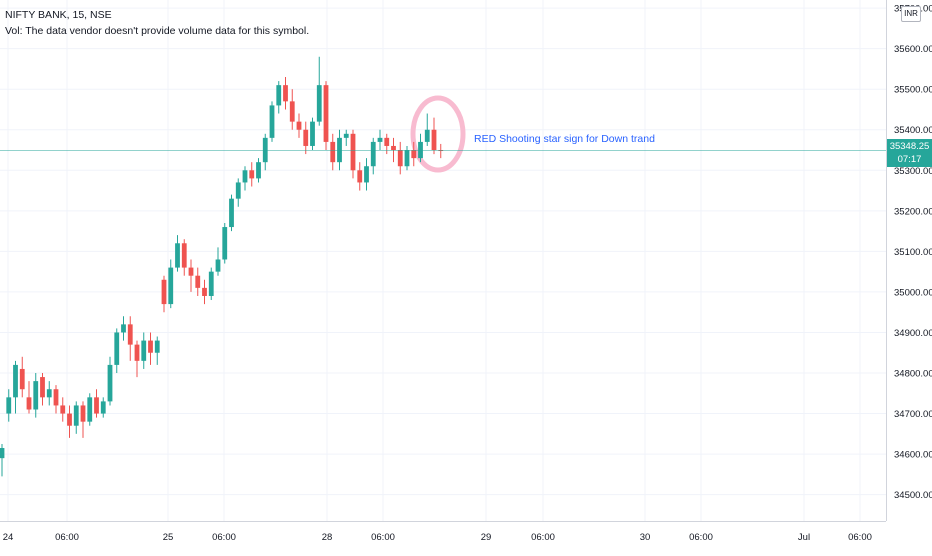  What do you see at coordinates (58, 15) in the screenshot?
I see `symbol-label: NIFTY BANK, 15, NSE` at bounding box center [58, 15].